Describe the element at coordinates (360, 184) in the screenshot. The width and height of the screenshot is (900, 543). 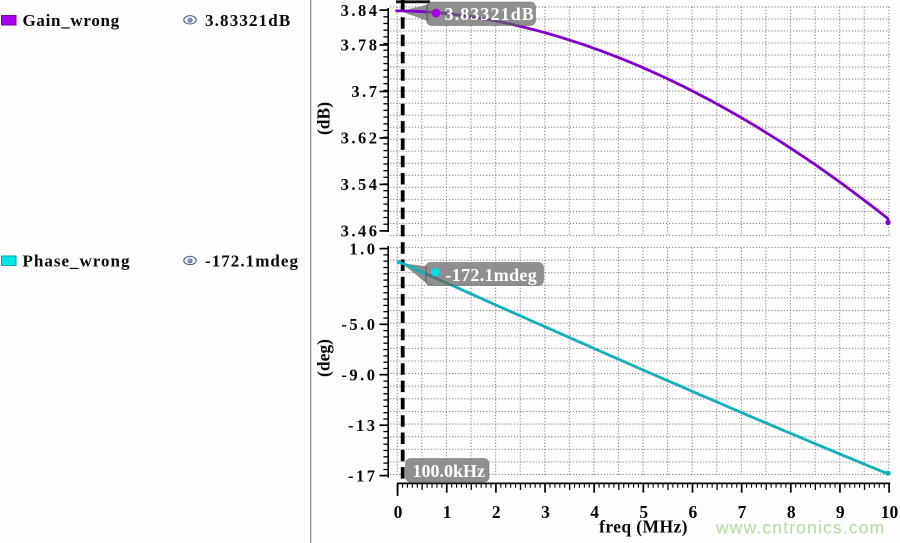
I see `svg-text: 3.54` at that location.